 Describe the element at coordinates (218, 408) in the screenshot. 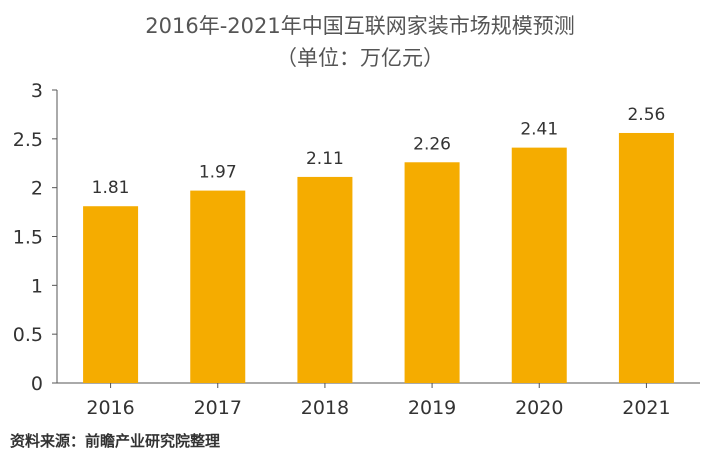

I see `x-tick-label: 2017` at that location.